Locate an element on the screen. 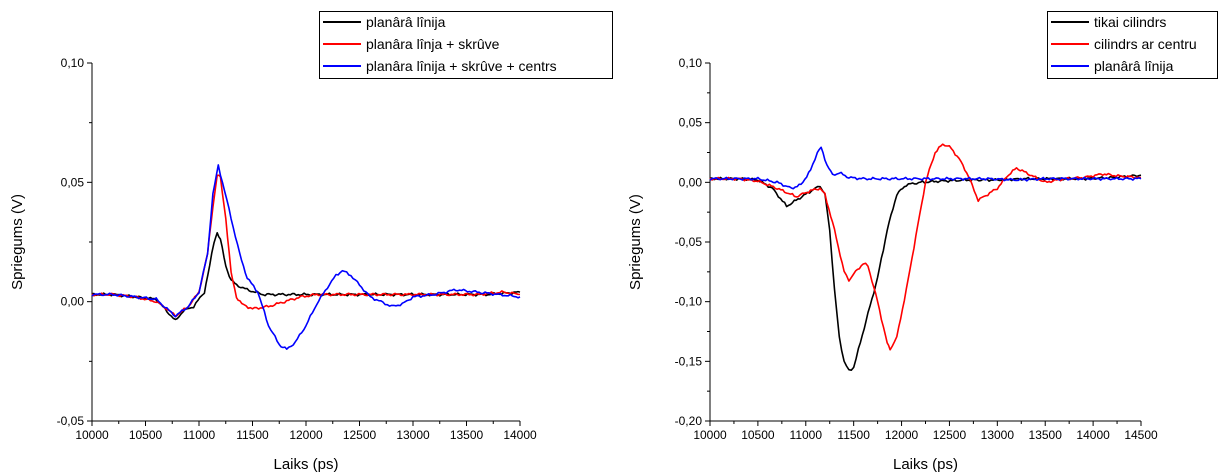 The image size is (1218, 473). legend-label: planâra lînija + skrûve + centrs is located at coordinates (461, 66).